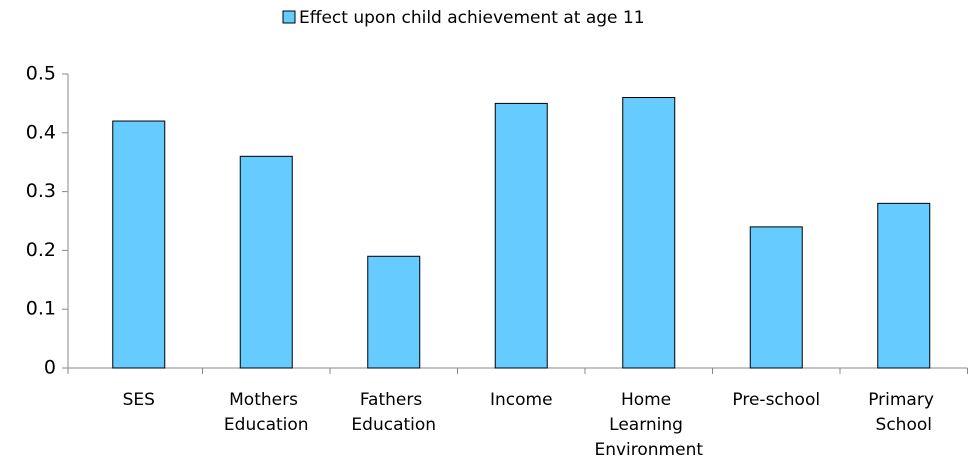 This screenshot has height=470, width=970. I want to click on x-tick-label: Mothers Education, so click(266, 412).